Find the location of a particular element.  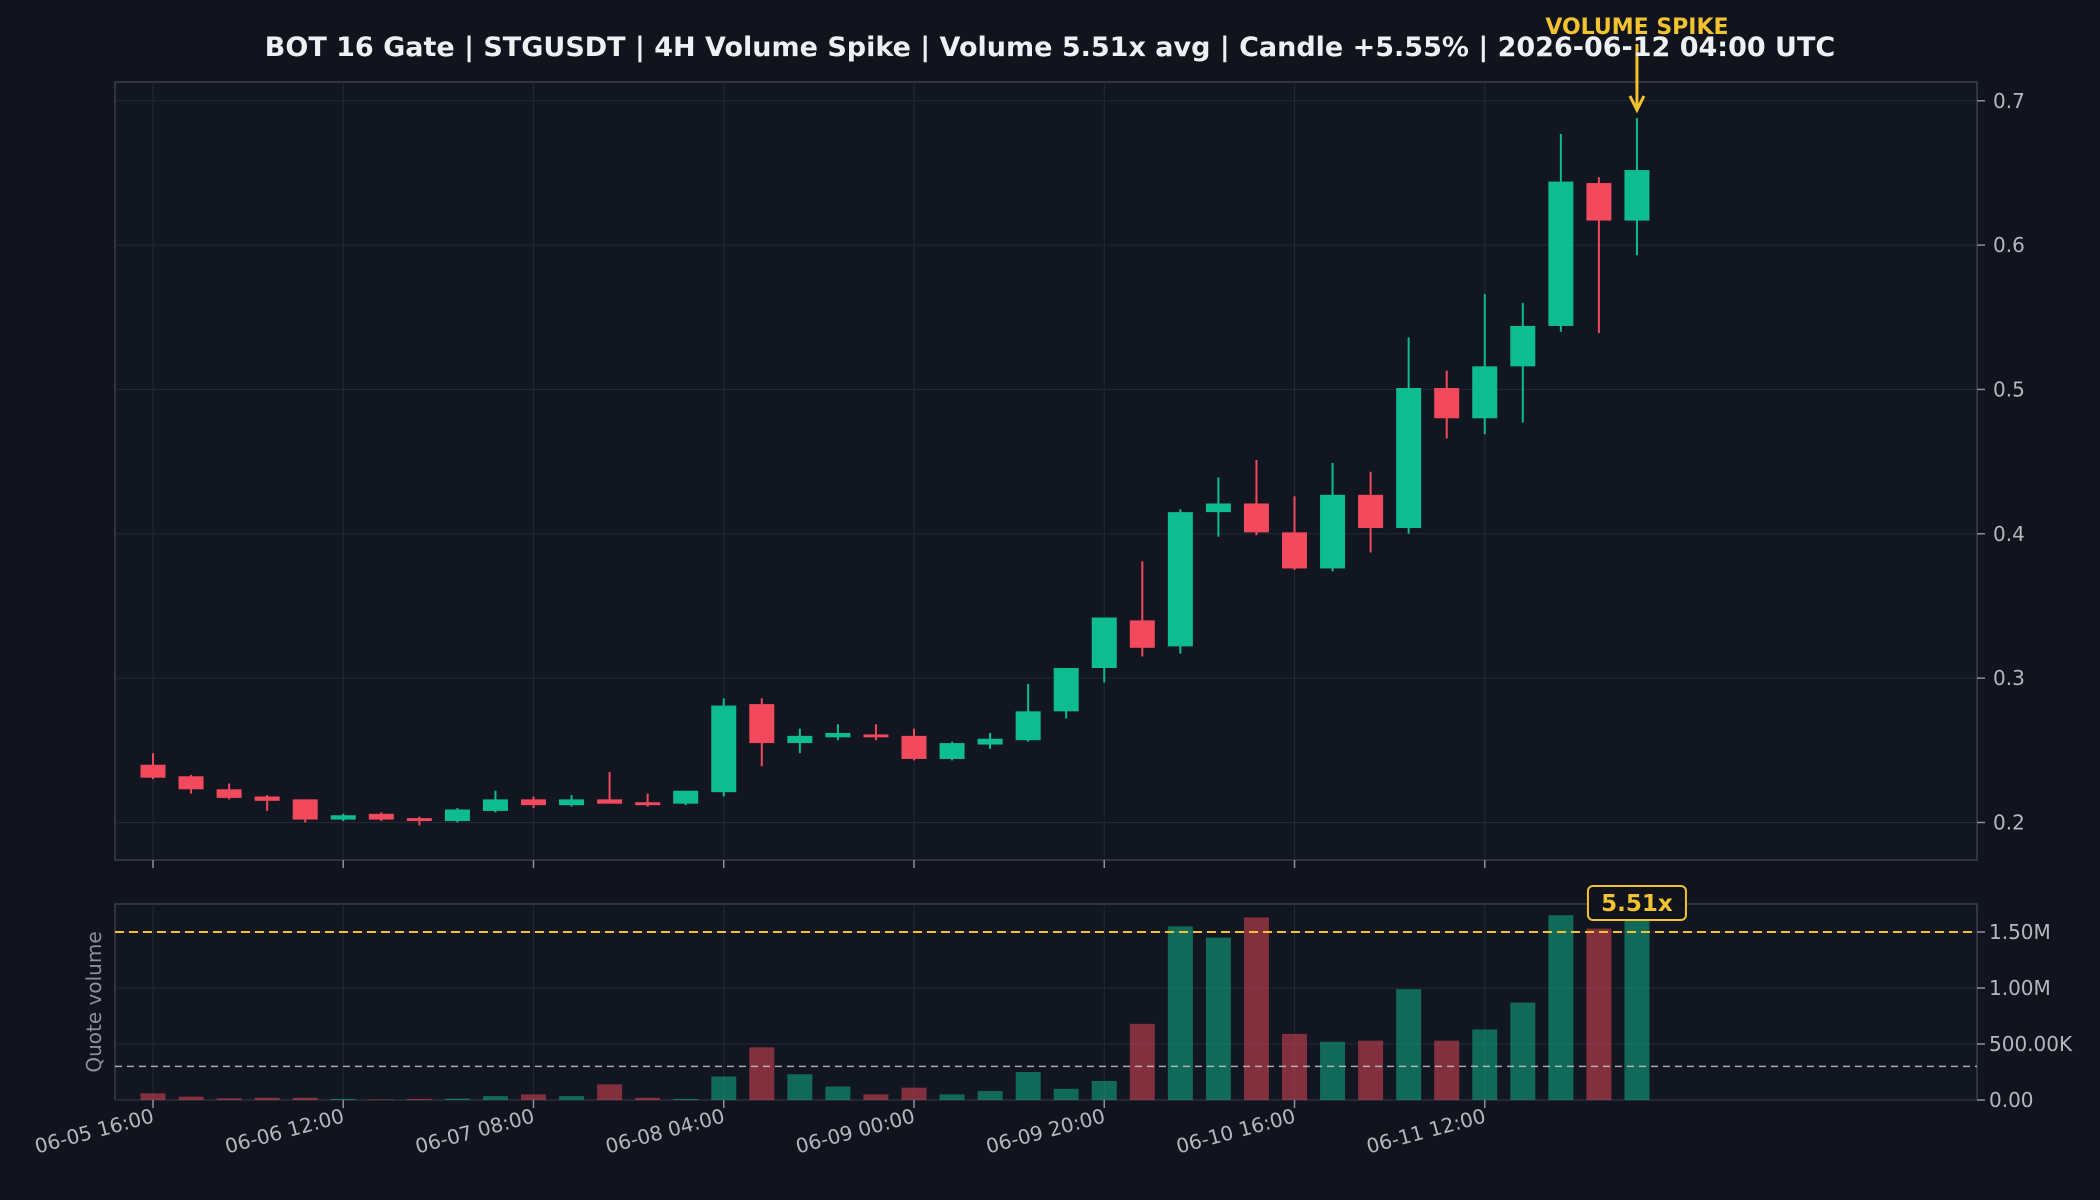

volume-bars is located at coordinates (895, 1007).